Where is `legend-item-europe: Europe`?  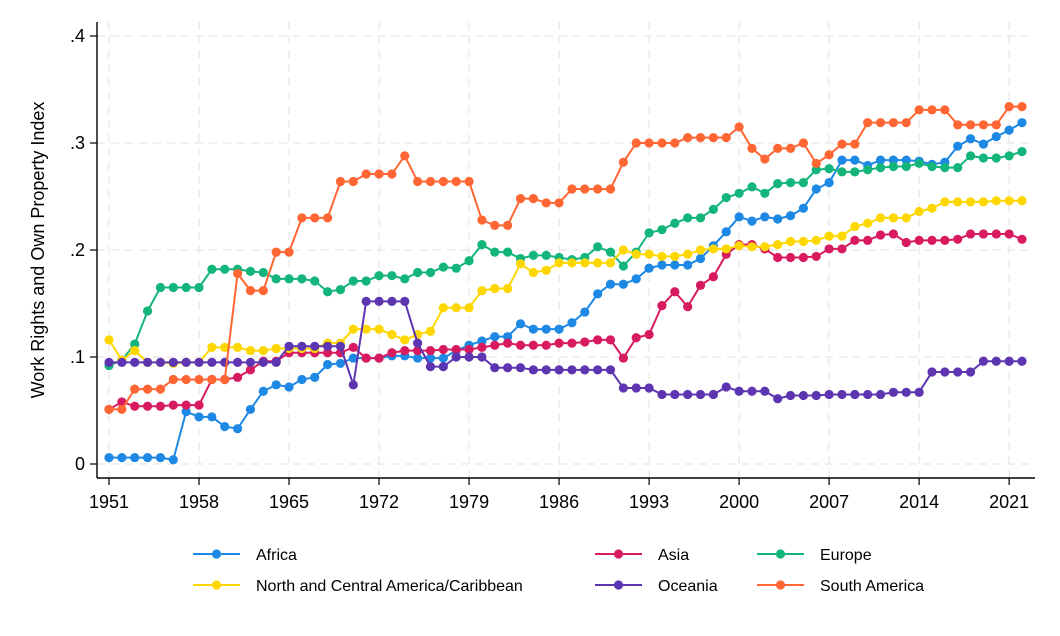 legend-item-europe: Europe is located at coordinates (814, 555).